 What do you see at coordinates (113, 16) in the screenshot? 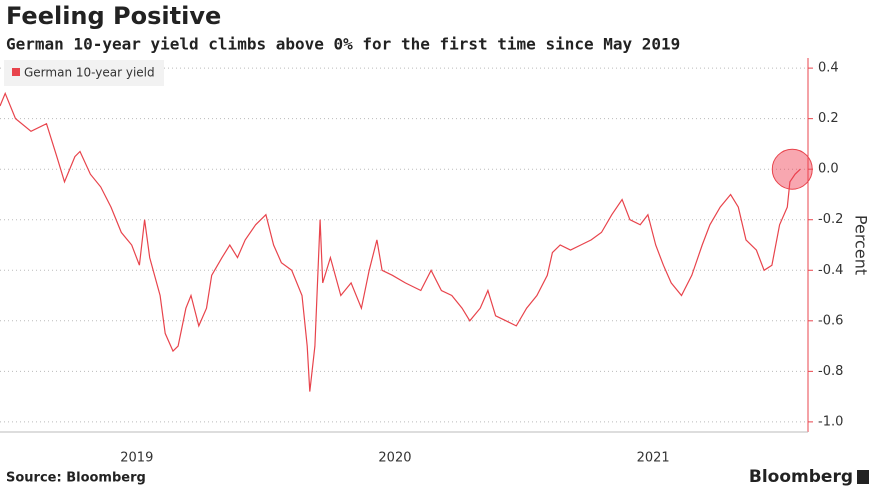
I see `chart-title: Feeling Positive` at bounding box center [113, 16].